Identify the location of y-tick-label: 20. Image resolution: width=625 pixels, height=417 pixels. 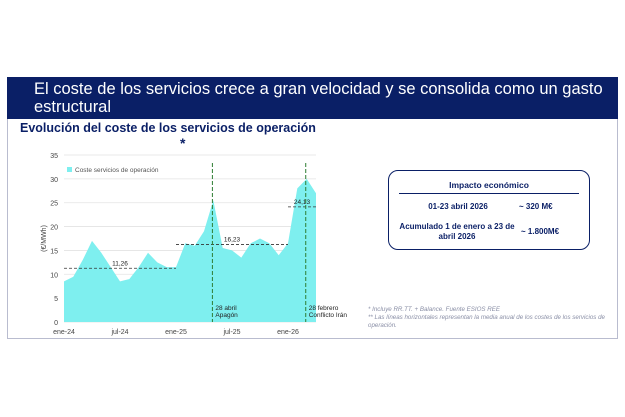
(54, 228).